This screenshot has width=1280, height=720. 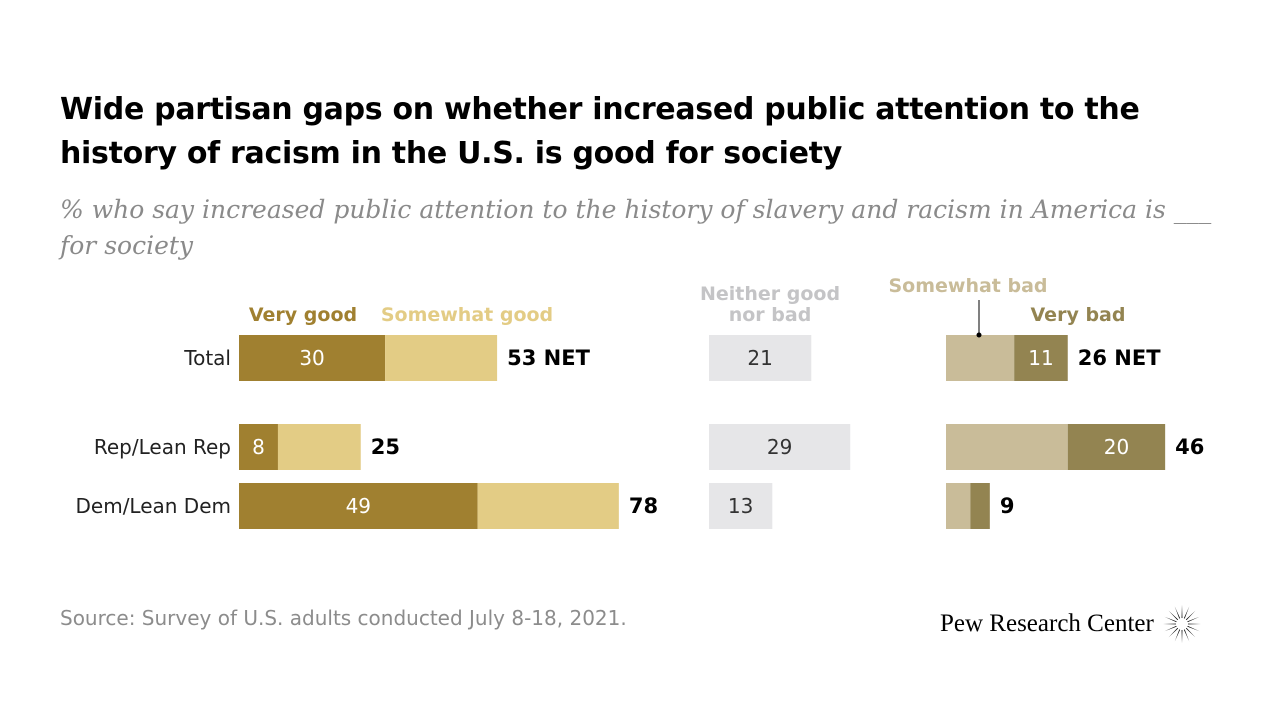 What do you see at coordinates (548, 358) in the screenshot?
I see `net-value-label: 53 NET` at bounding box center [548, 358].